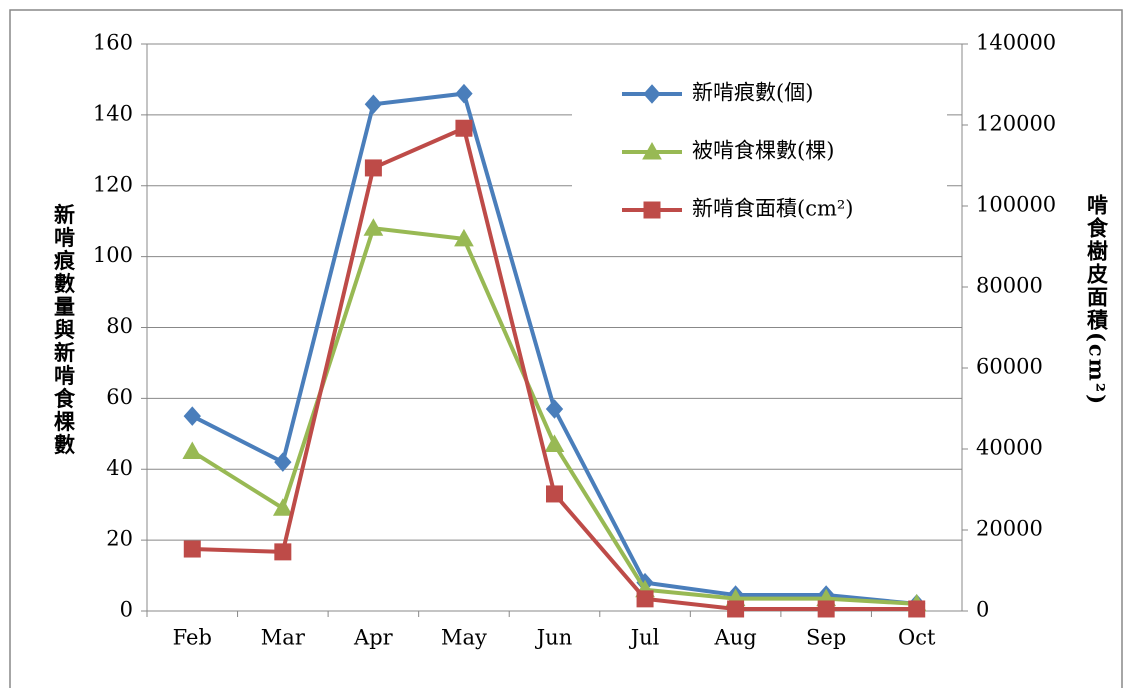 The image size is (1133, 688). Describe the element at coordinates (735, 638) in the screenshot. I see `x-tick-label: Aug` at that location.